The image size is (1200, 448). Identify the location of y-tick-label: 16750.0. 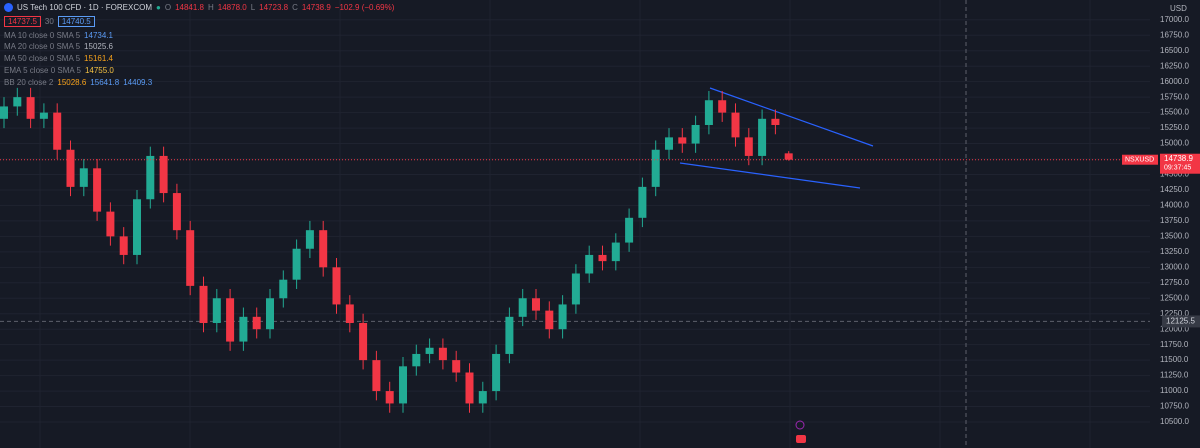
(1174, 34).